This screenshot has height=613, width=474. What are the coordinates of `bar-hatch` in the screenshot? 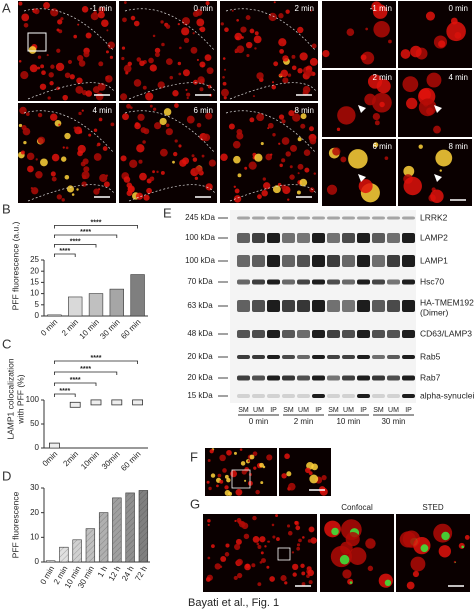 It's located at (143, 526).